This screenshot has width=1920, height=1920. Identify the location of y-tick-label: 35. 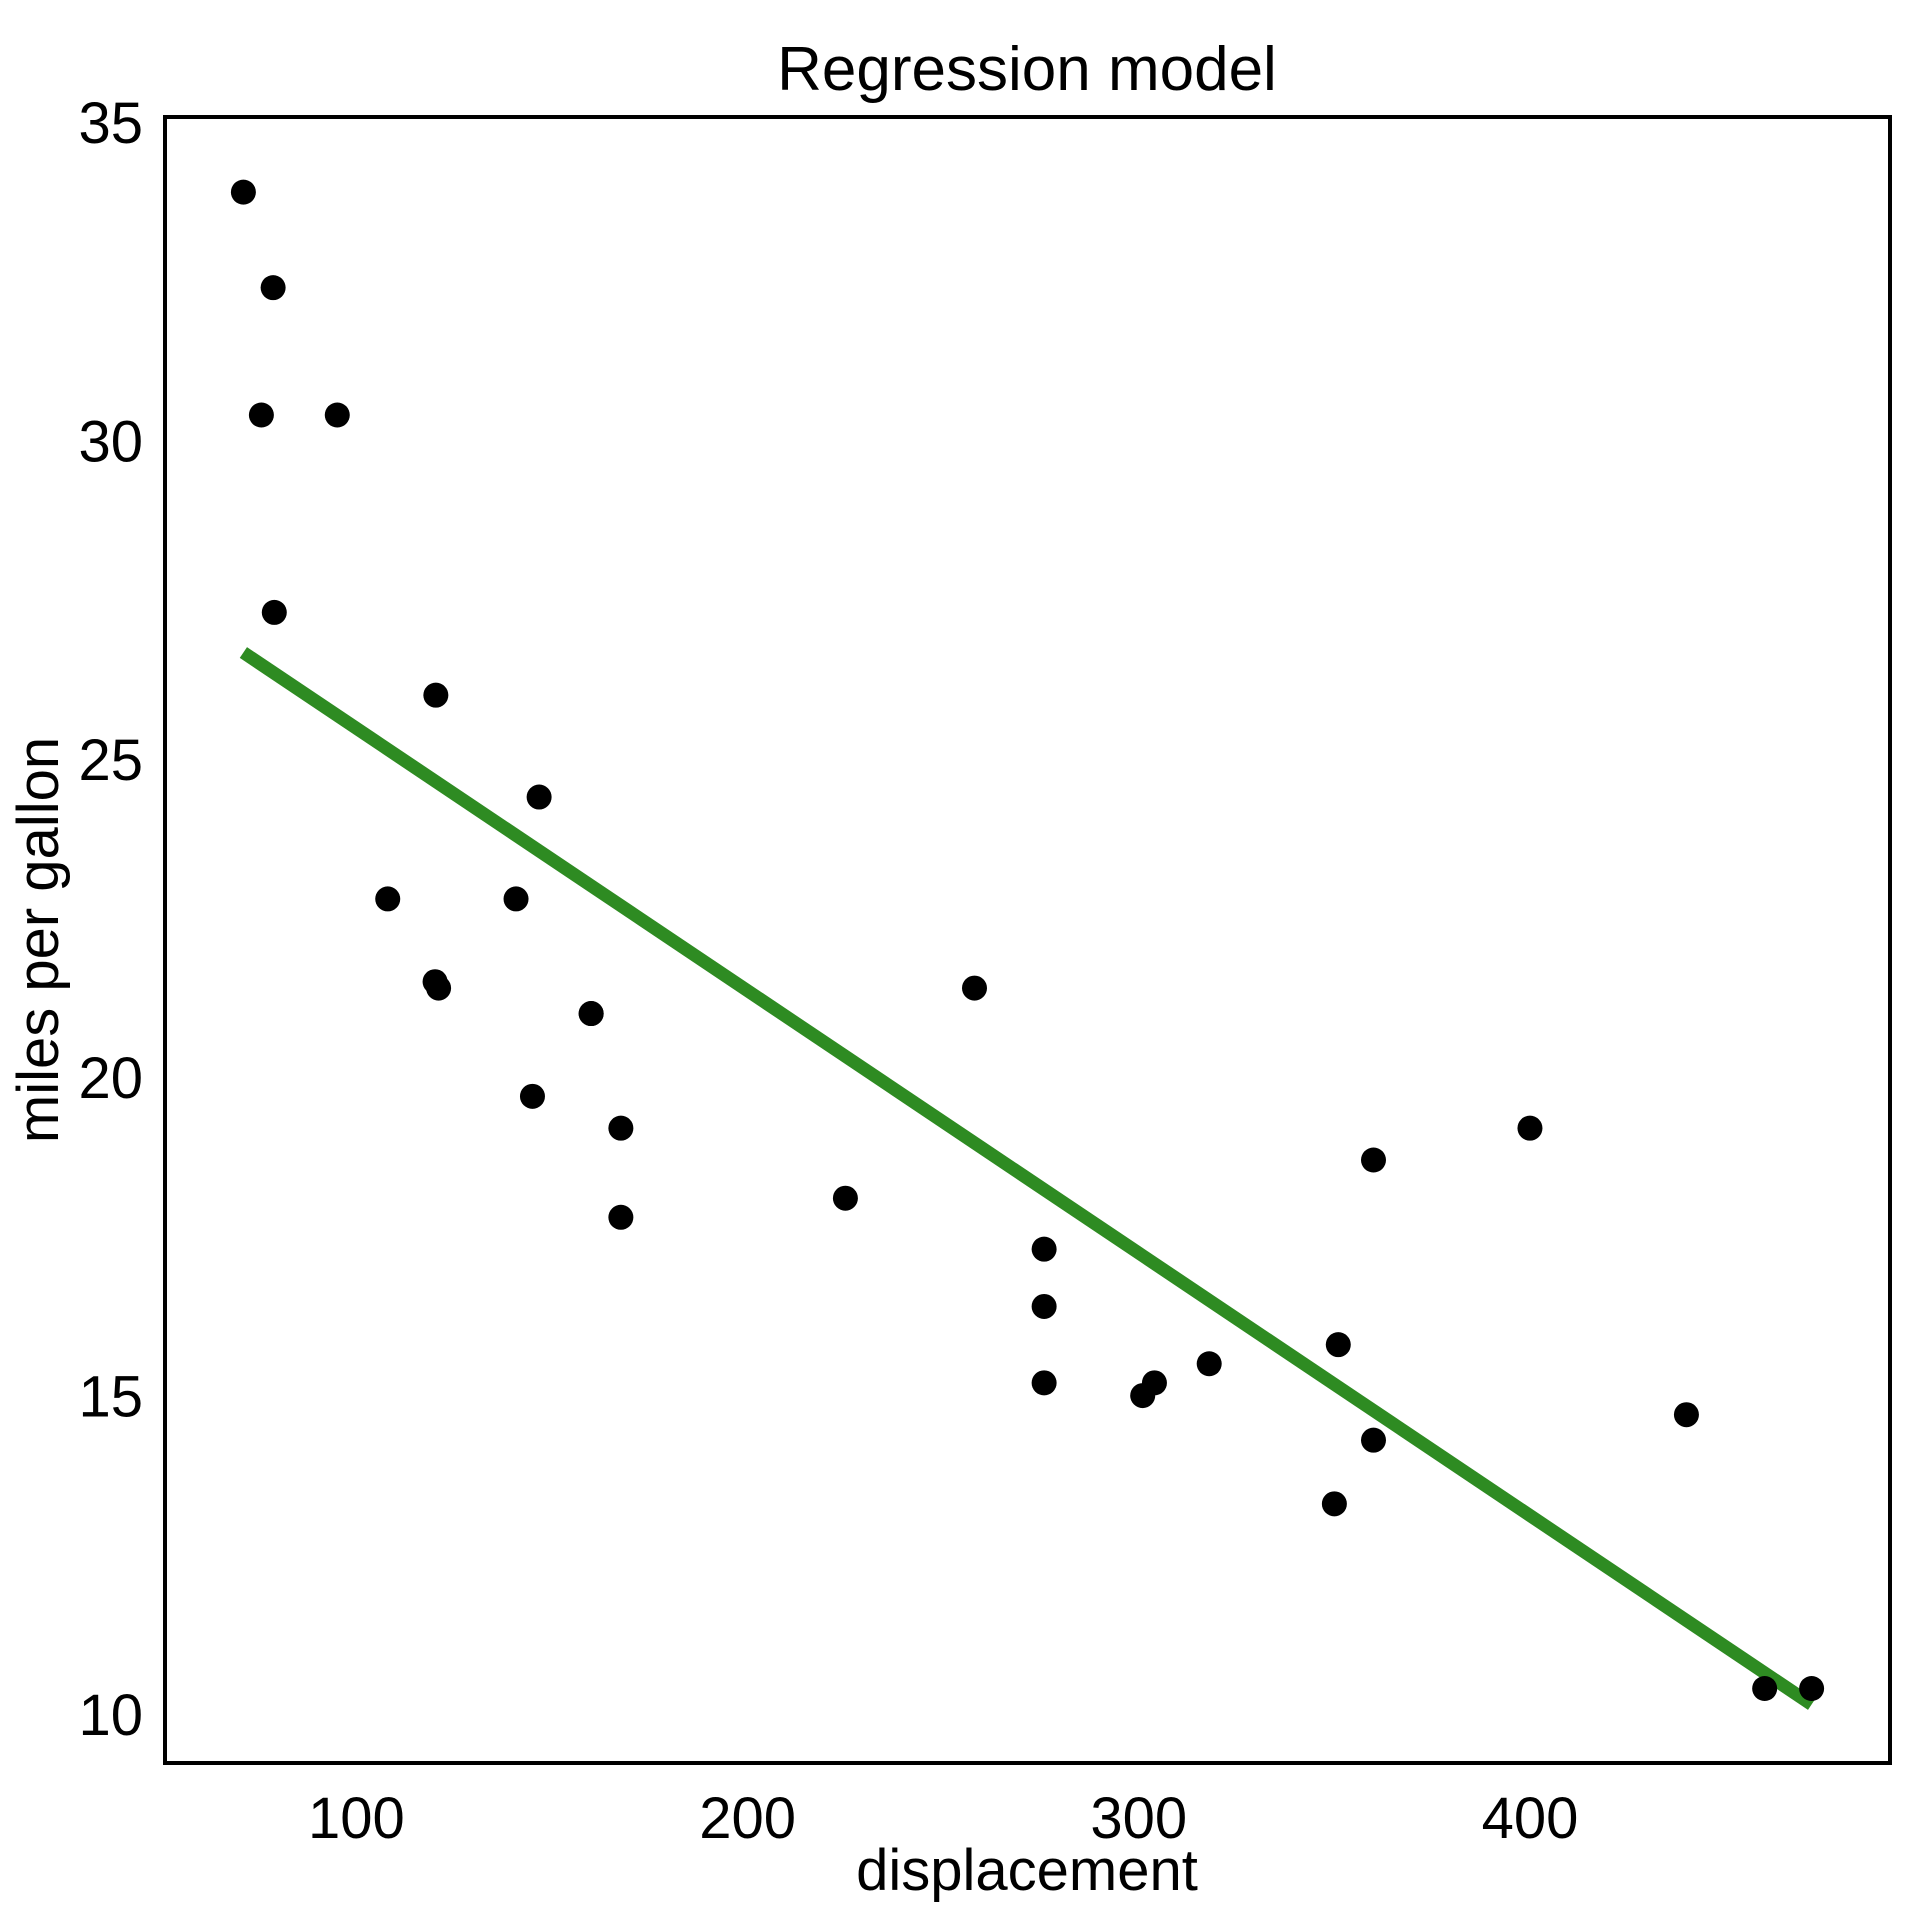
(110, 123).